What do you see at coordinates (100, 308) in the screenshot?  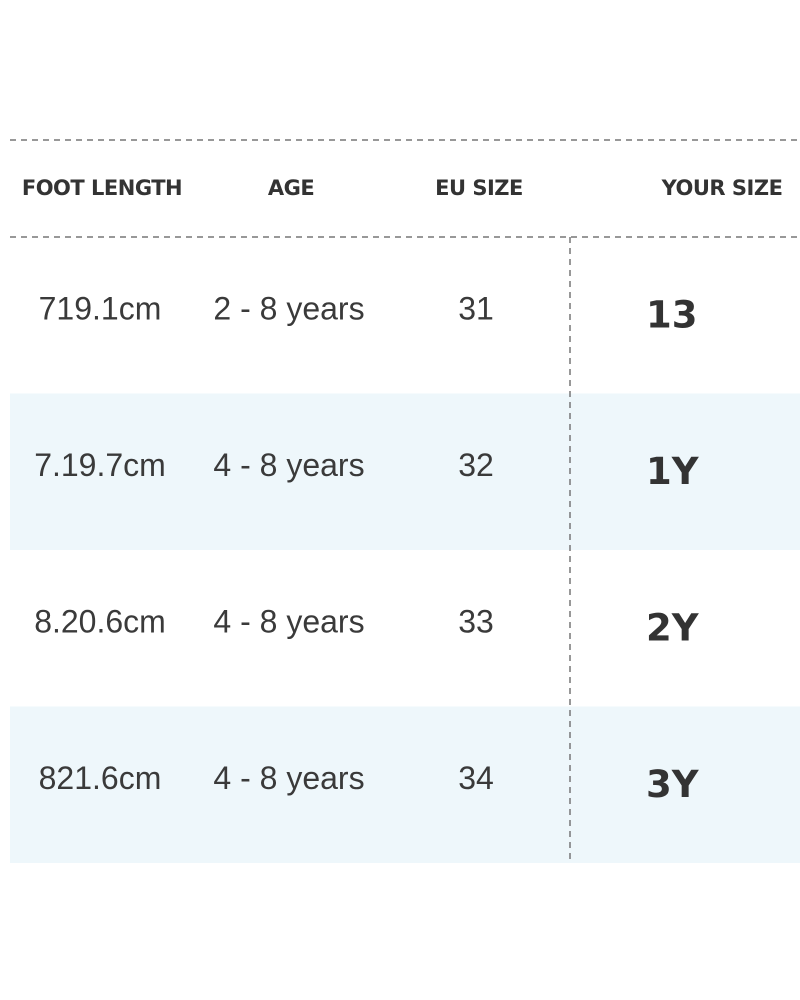 I see `table-cell: 719.1cm` at bounding box center [100, 308].